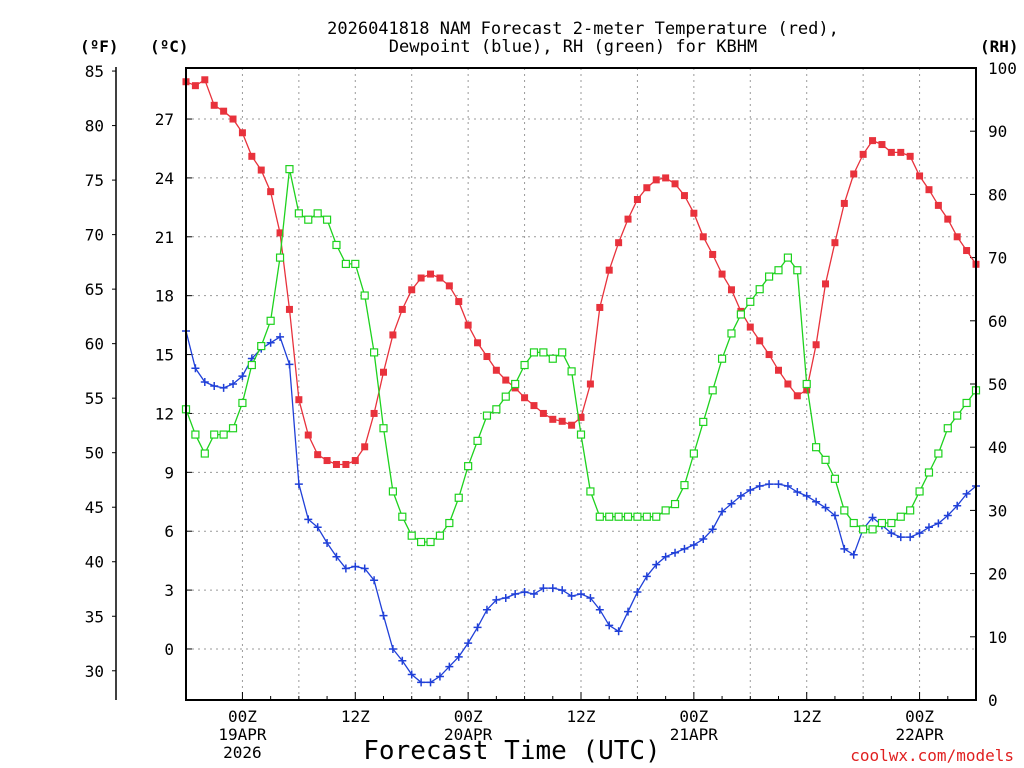  Describe the element at coordinates (94, 507) in the screenshot. I see `fahrenheit-tick-label: 45` at that location.